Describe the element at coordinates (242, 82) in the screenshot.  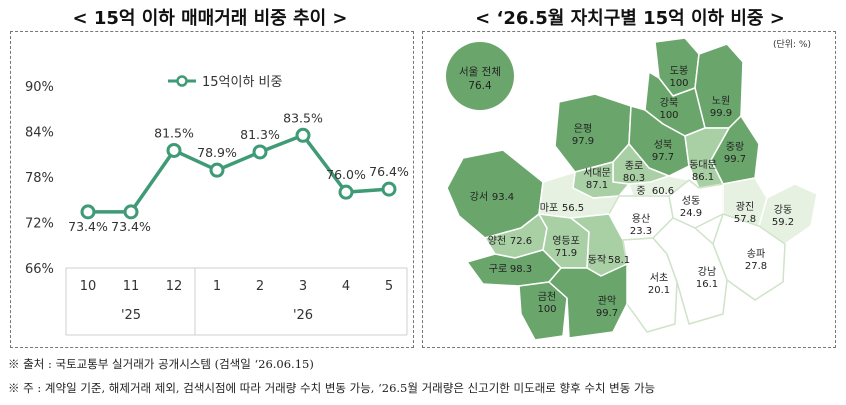
I see `legend-label: 15억이하 비중` at that location.